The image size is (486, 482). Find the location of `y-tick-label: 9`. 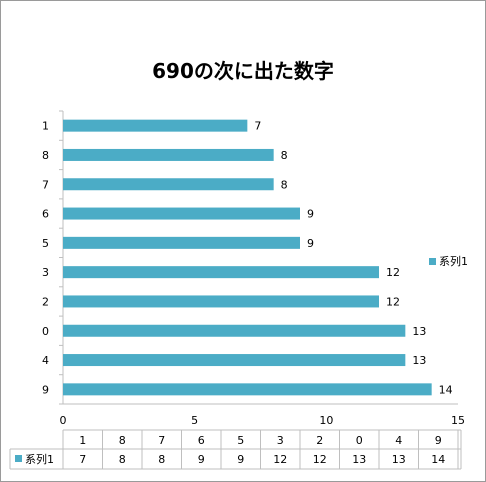

y-tick-label: 9 is located at coordinates (45, 389).